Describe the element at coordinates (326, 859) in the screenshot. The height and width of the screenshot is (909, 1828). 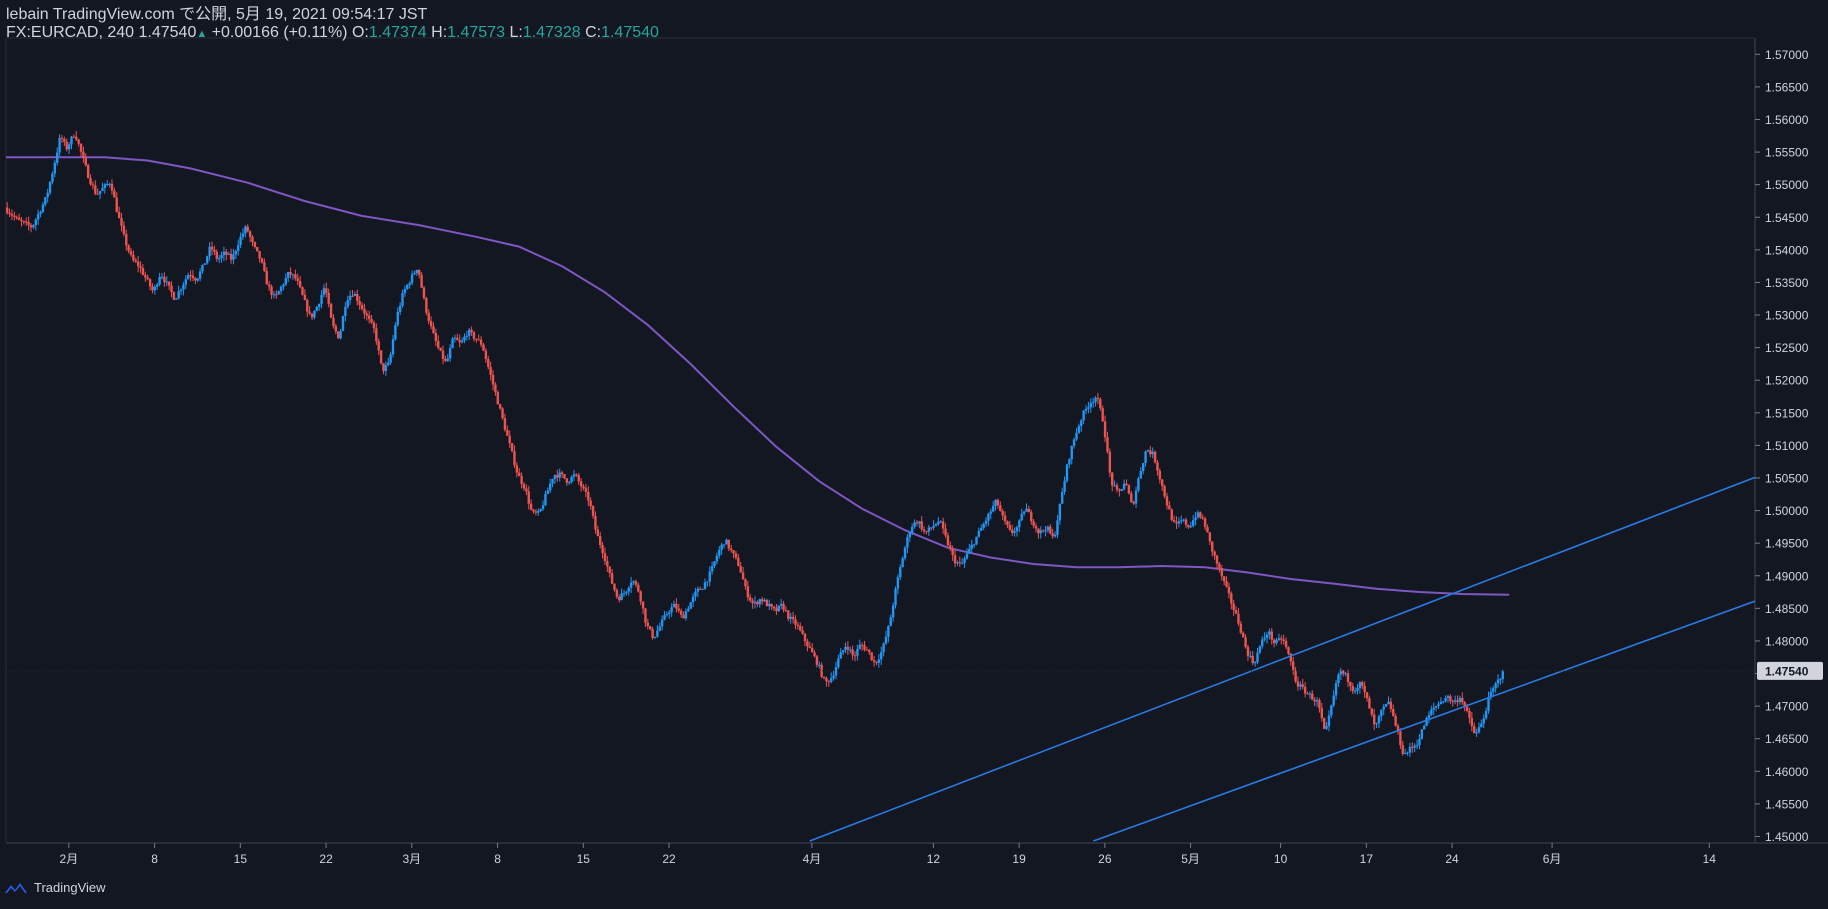
I see `x-tick-label: 22` at that location.